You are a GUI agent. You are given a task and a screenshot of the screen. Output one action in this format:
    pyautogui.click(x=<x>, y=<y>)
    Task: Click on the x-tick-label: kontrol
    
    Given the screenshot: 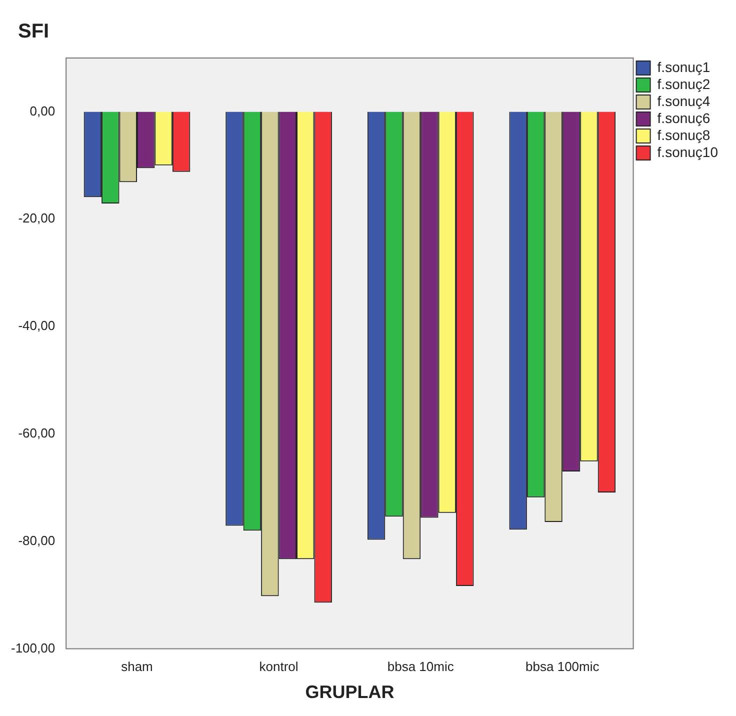 What is the action you would take?
    pyautogui.click(x=278, y=666)
    